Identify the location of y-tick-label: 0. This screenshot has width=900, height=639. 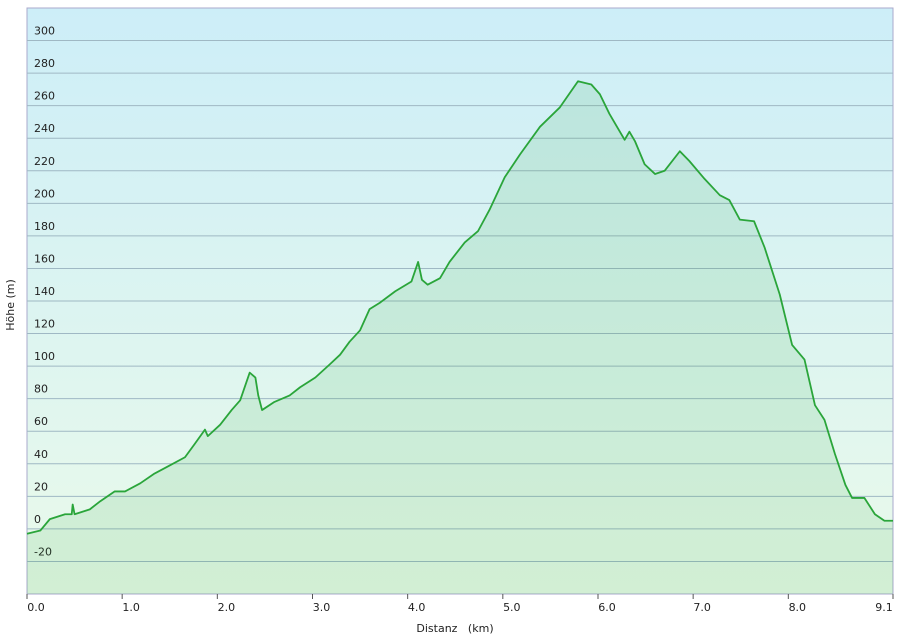
(37, 519).